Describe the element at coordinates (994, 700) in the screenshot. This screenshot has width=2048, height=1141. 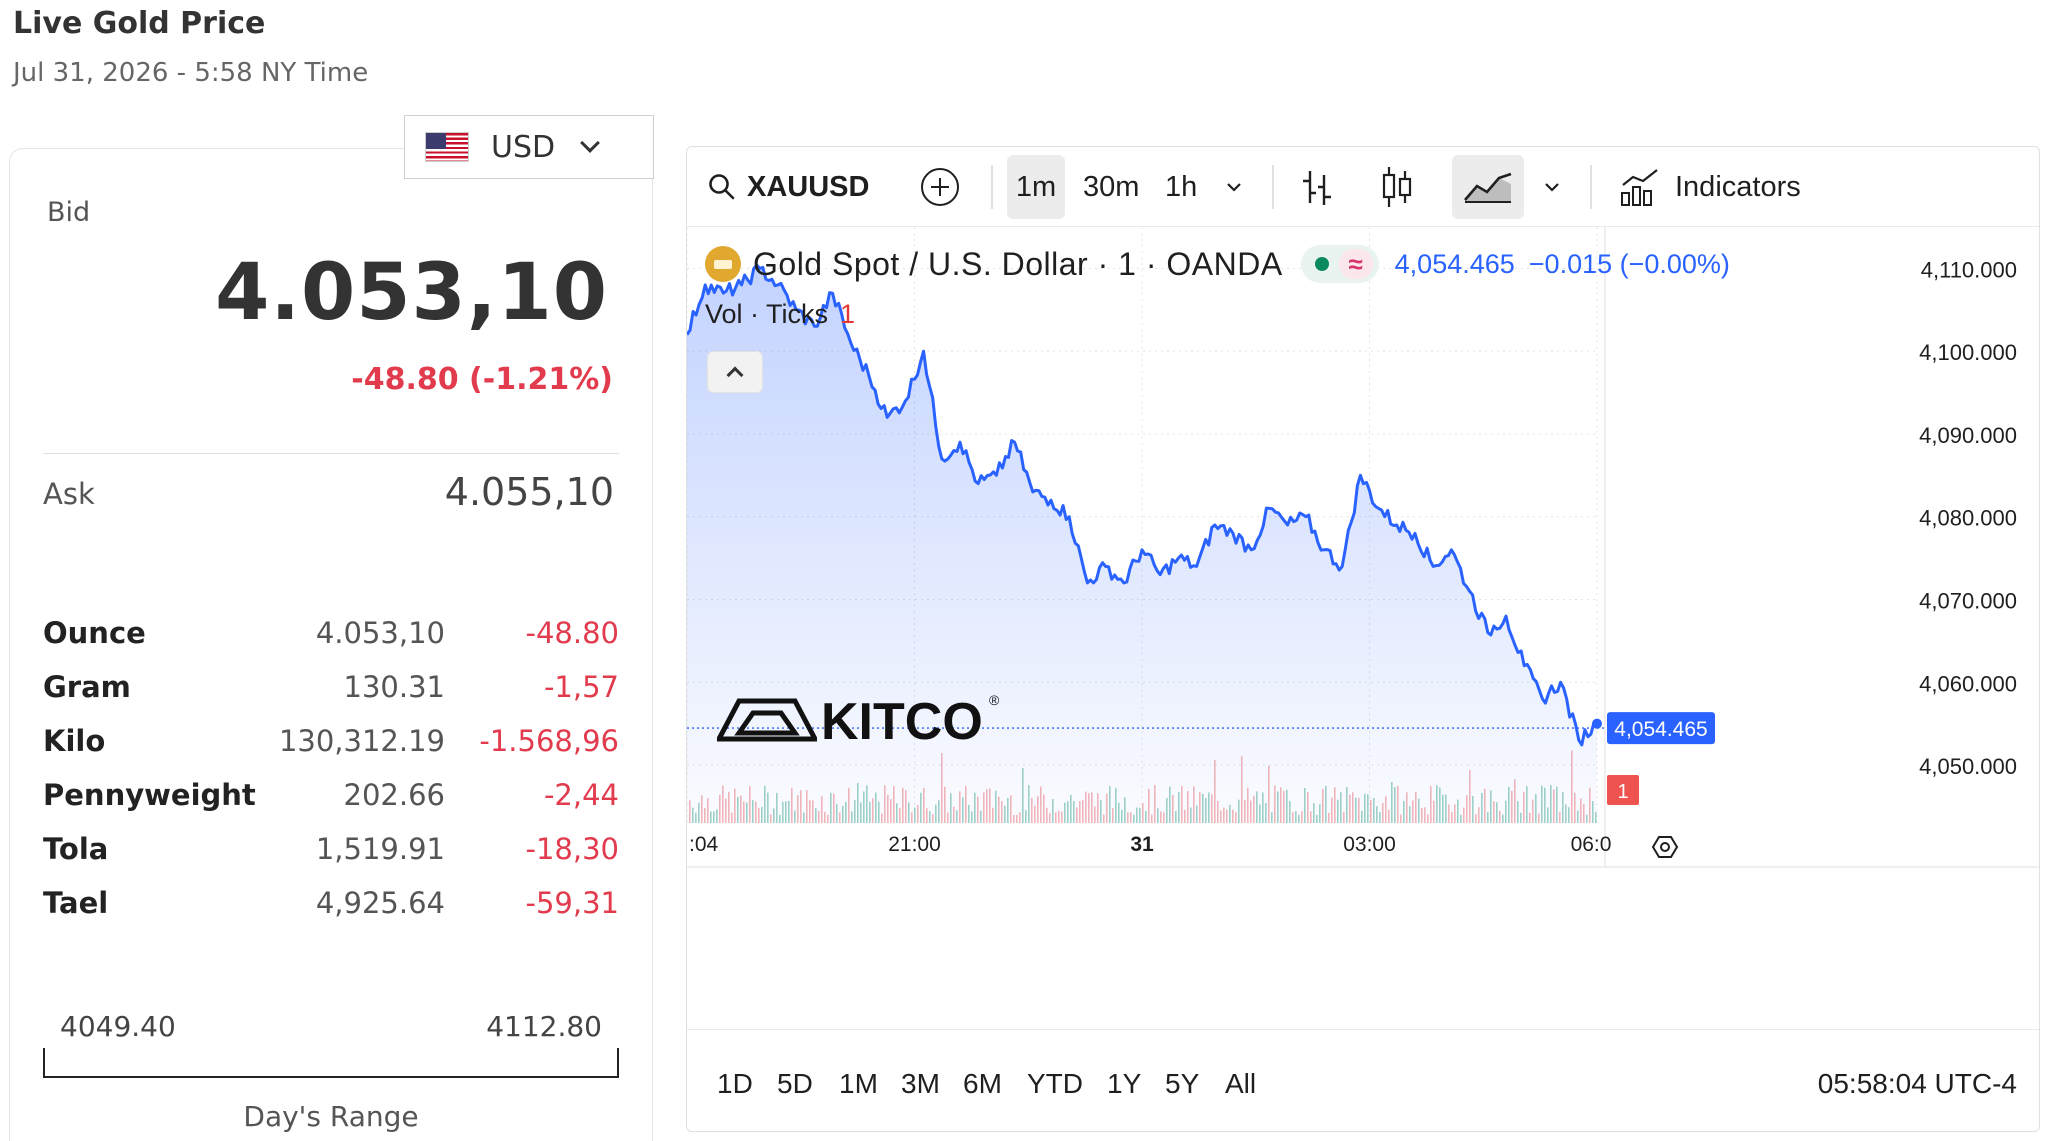
I see `registered-mark: ®` at that location.